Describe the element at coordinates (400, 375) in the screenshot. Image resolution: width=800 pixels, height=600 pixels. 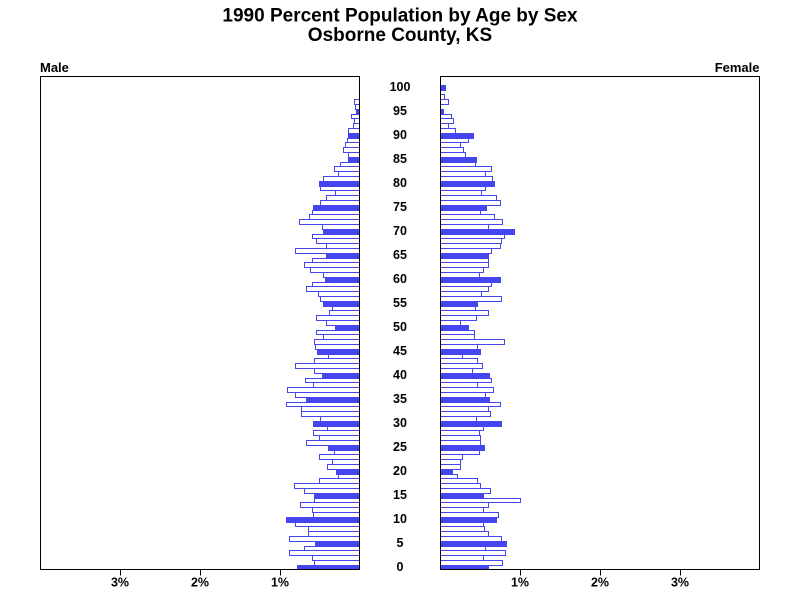
I see `svg-text: 40` at that location.